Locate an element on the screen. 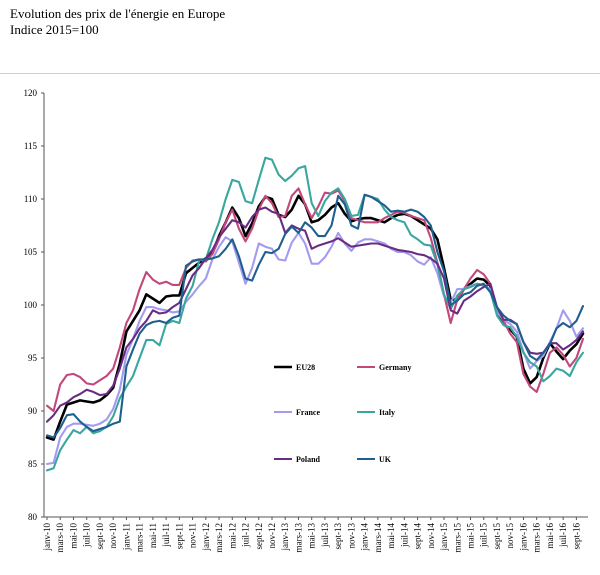 This screenshot has width=600, height=575. y-tick-label: 95 is located at coordinates (33, 358).